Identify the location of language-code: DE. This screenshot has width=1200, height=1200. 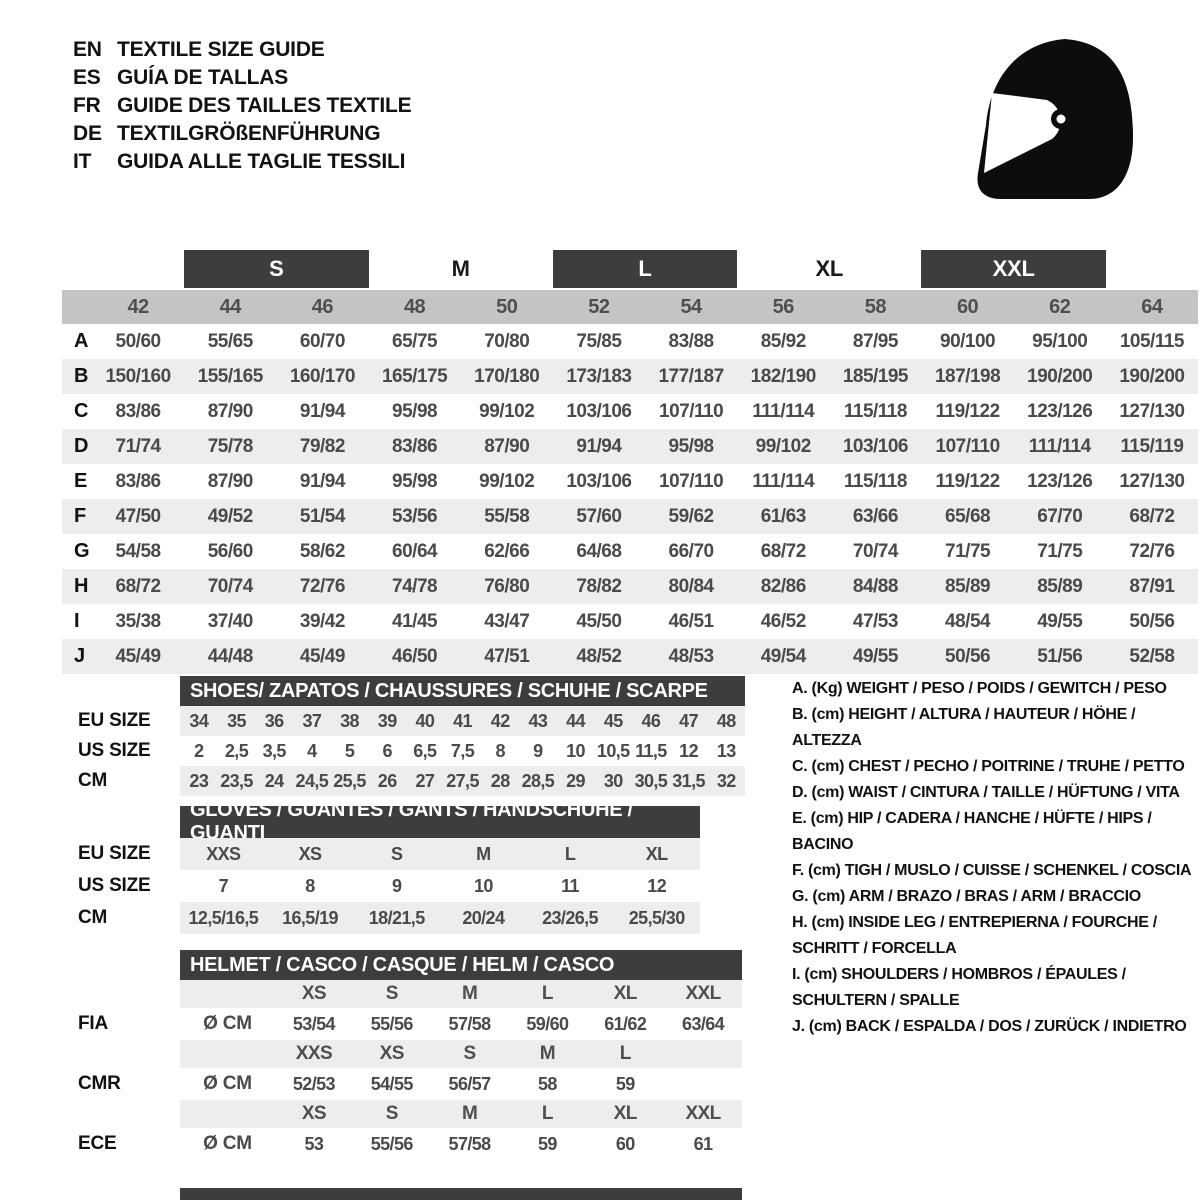
(87, 133).